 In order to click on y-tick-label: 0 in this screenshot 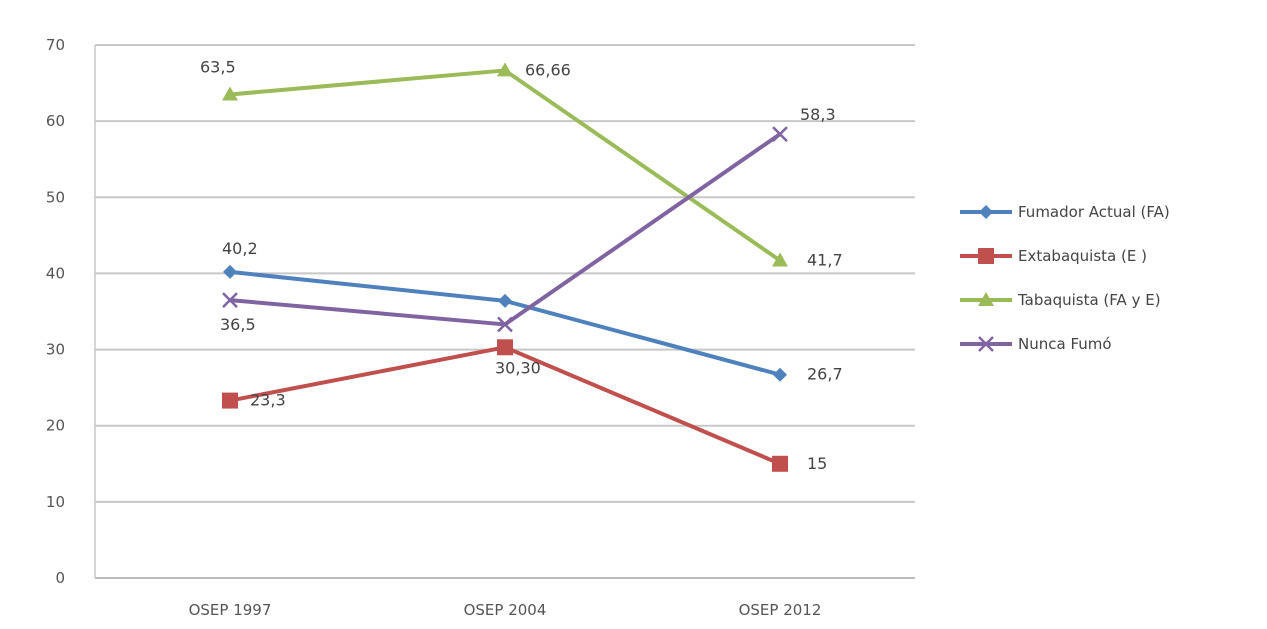, I will do `click(60, 578)`.